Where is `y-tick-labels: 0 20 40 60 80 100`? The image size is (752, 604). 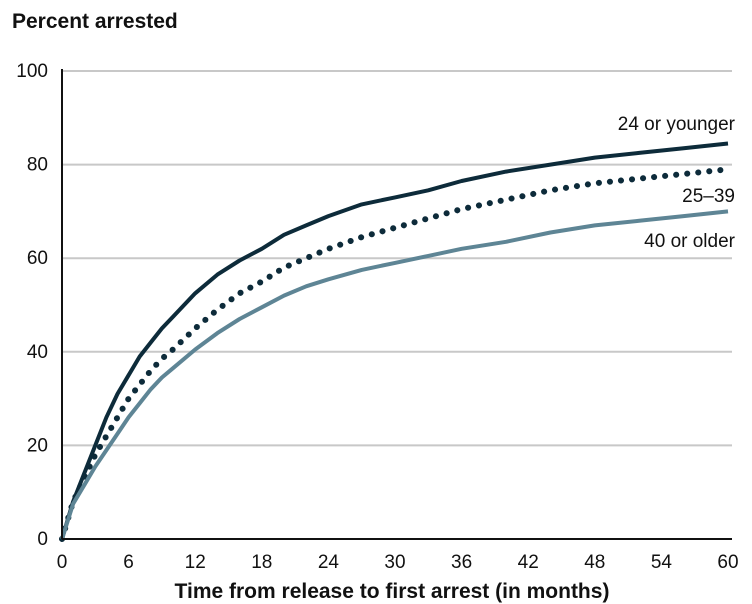
y-tick-labels: 0 20 40 60 80 100 is located at coordinates (32, 305).